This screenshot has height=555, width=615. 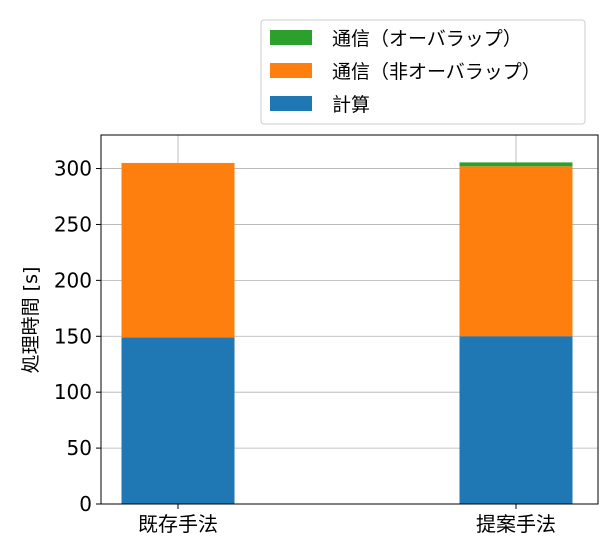 I want to click on legend-label: 通信（非オーバラップ）, so click(x=436, y=72).